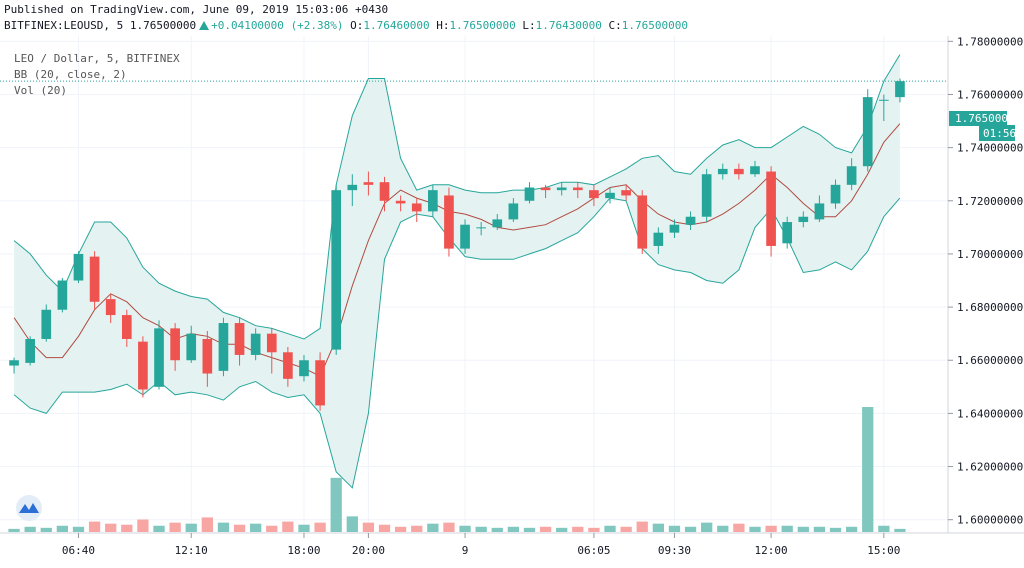  What do you see at coordinates (247, 25) in the screenshot?
I see `change-value: +0.04100000` at bounding box center [247, 25].